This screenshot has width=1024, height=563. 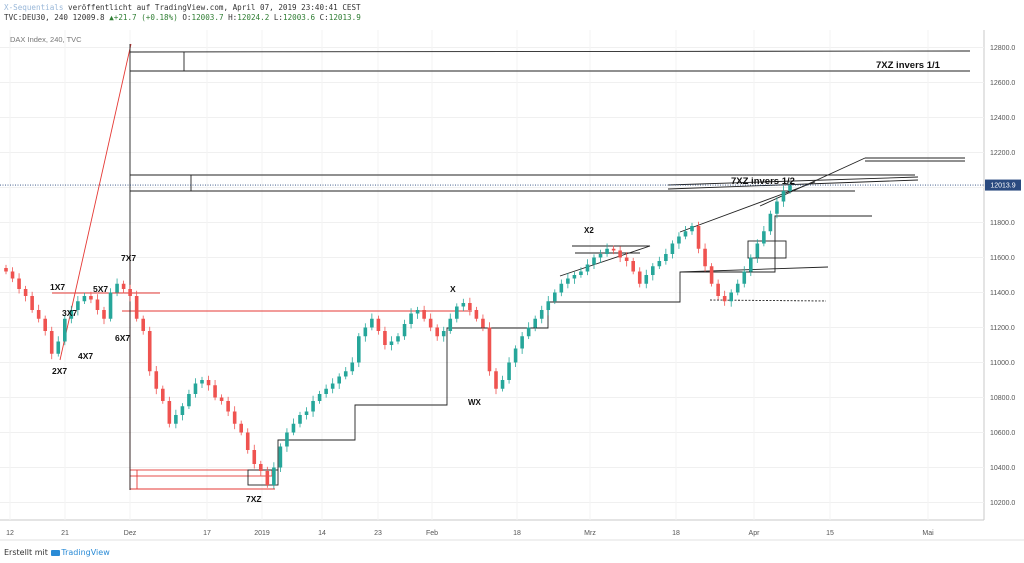 I want to click on l-value: 12003.6, so click(x=299, y=17).